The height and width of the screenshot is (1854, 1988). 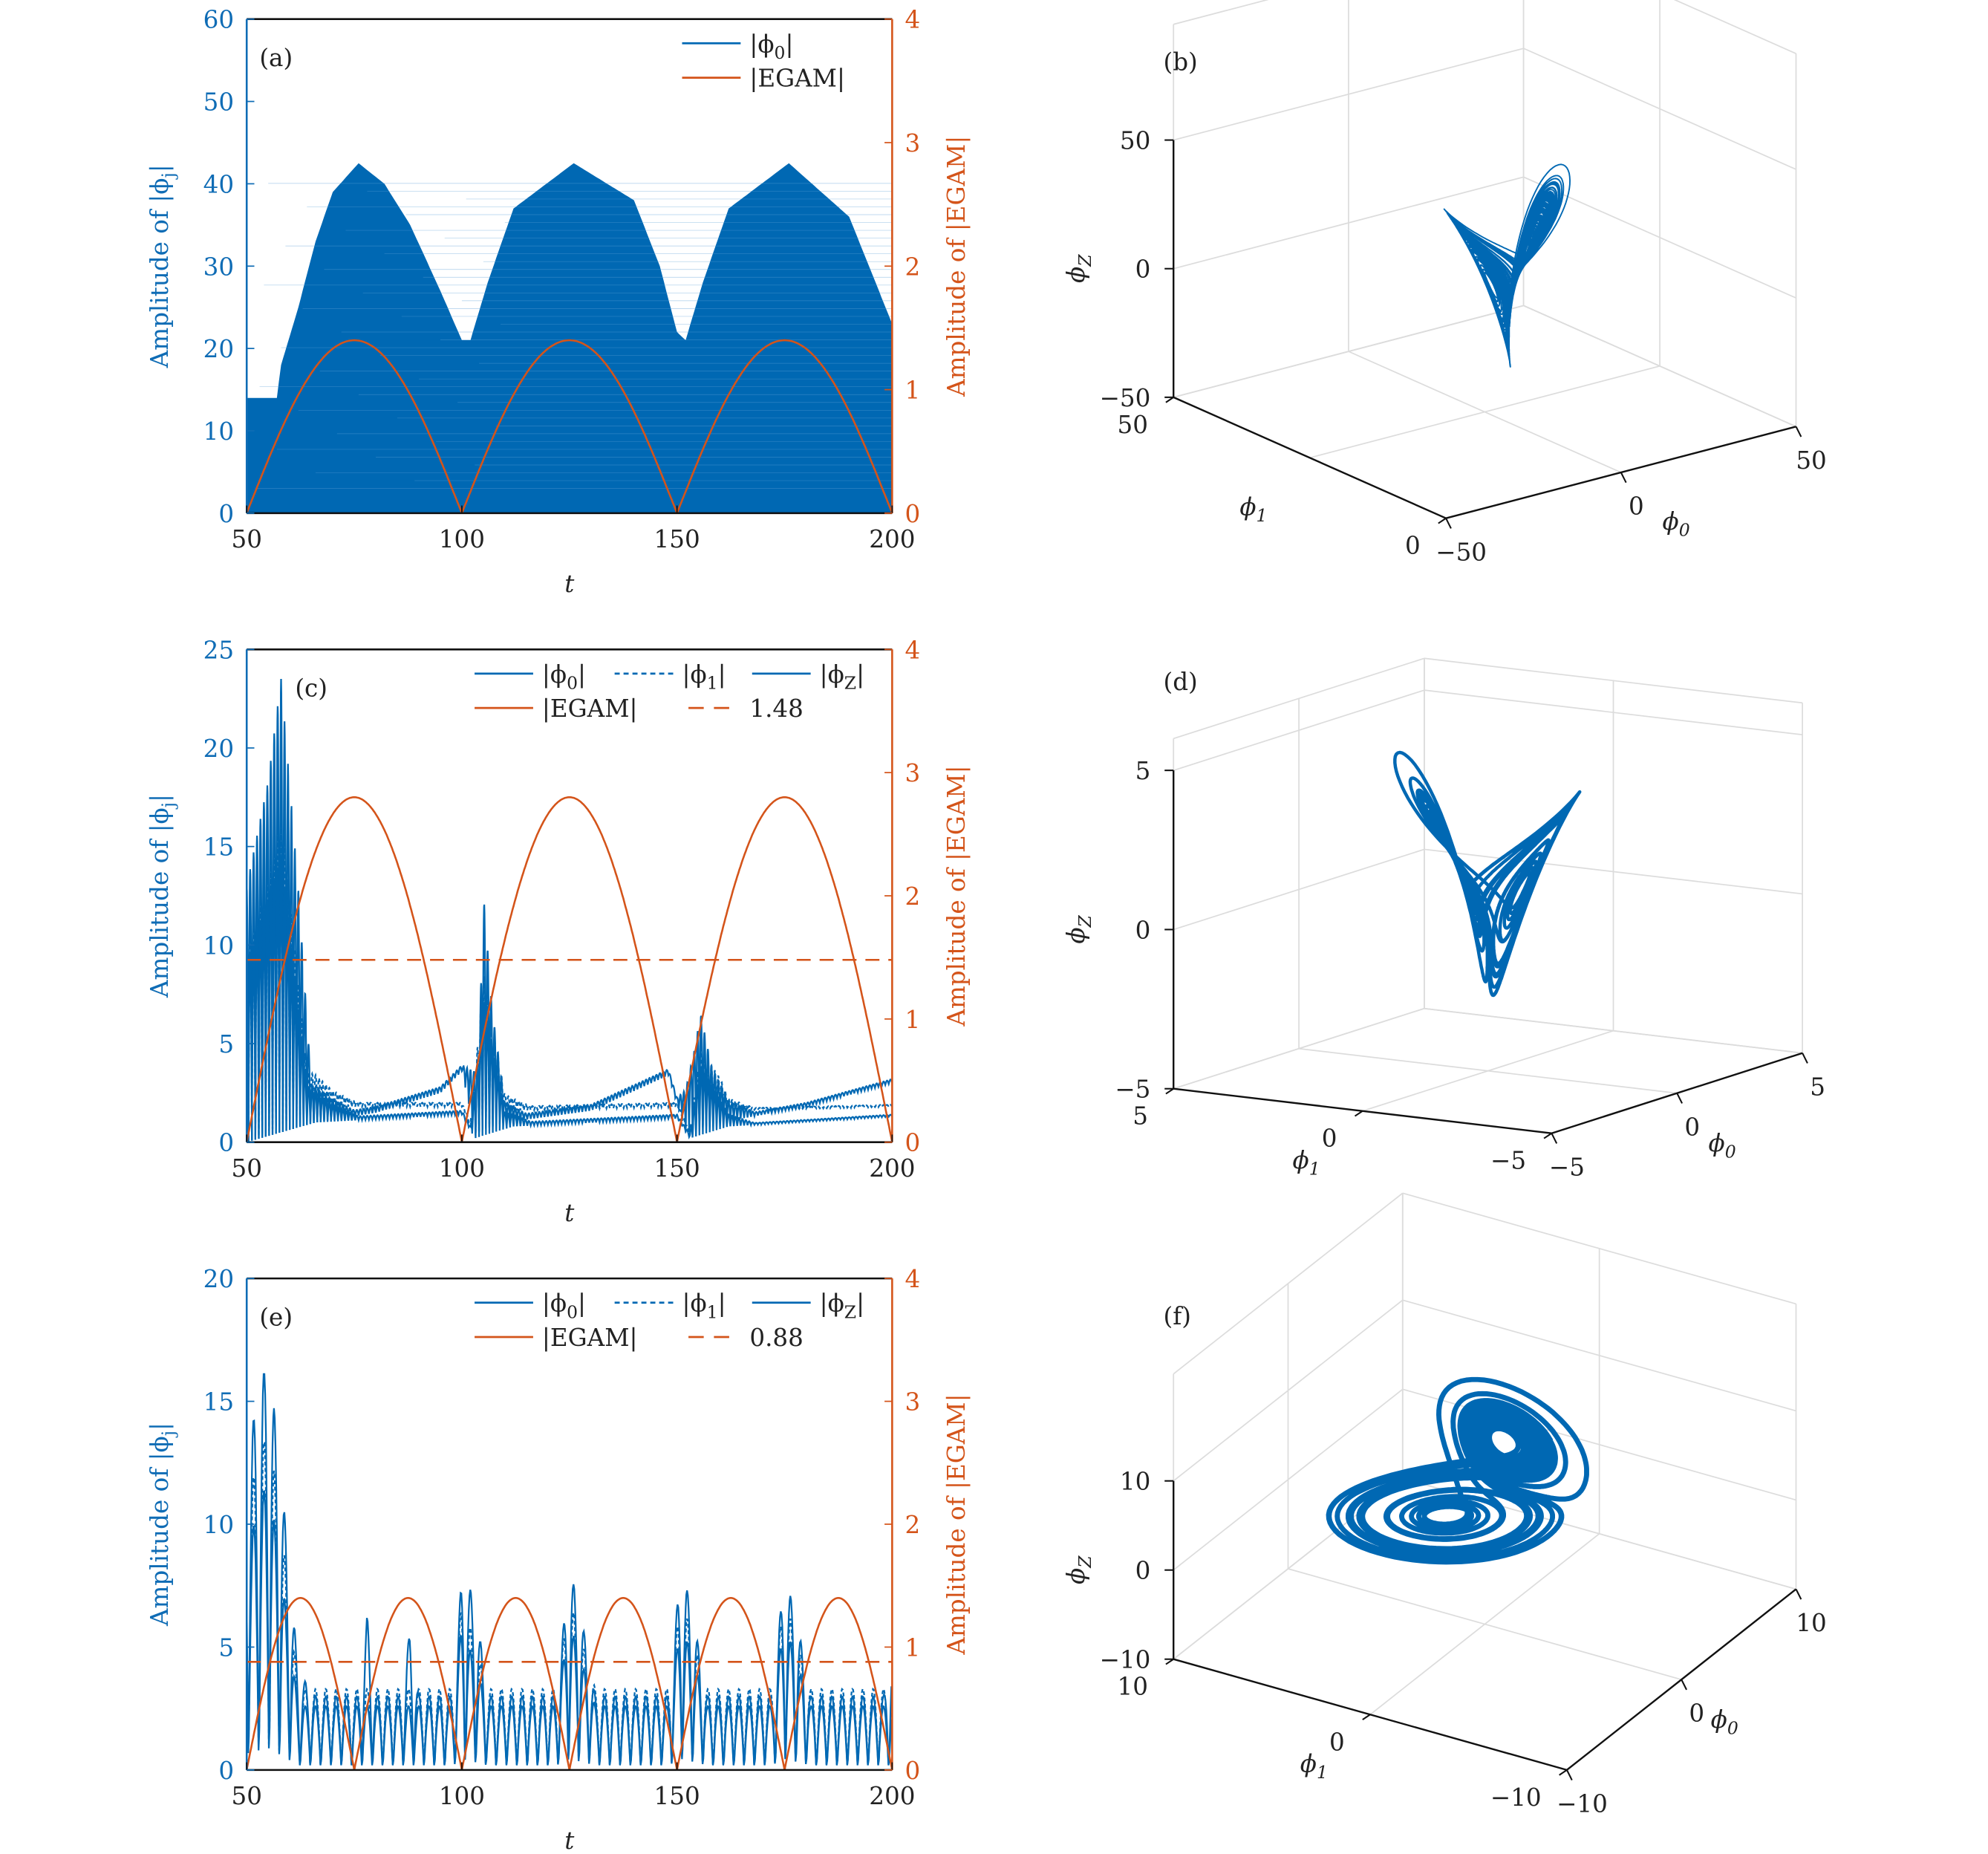 What do you see at coordinates (1132, 1090) in the screenshot?
I see `phiz-tick-label: −5` at bounding box center [1132, 1090].